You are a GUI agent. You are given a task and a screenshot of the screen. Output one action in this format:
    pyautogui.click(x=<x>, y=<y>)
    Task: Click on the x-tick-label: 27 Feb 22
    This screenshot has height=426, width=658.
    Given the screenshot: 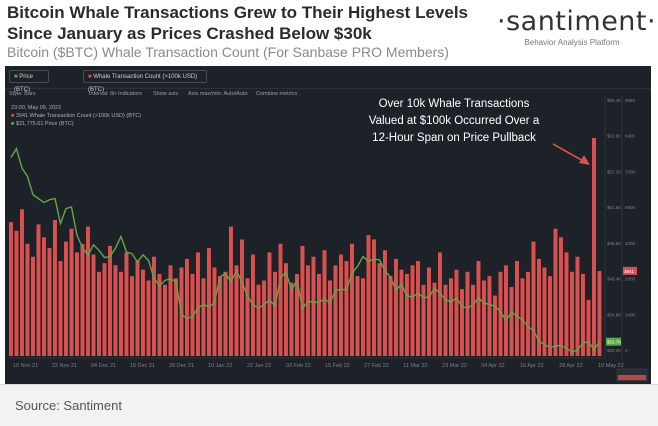 What is the action you would take?
    pyautogui.click(x=376, y=366)
    